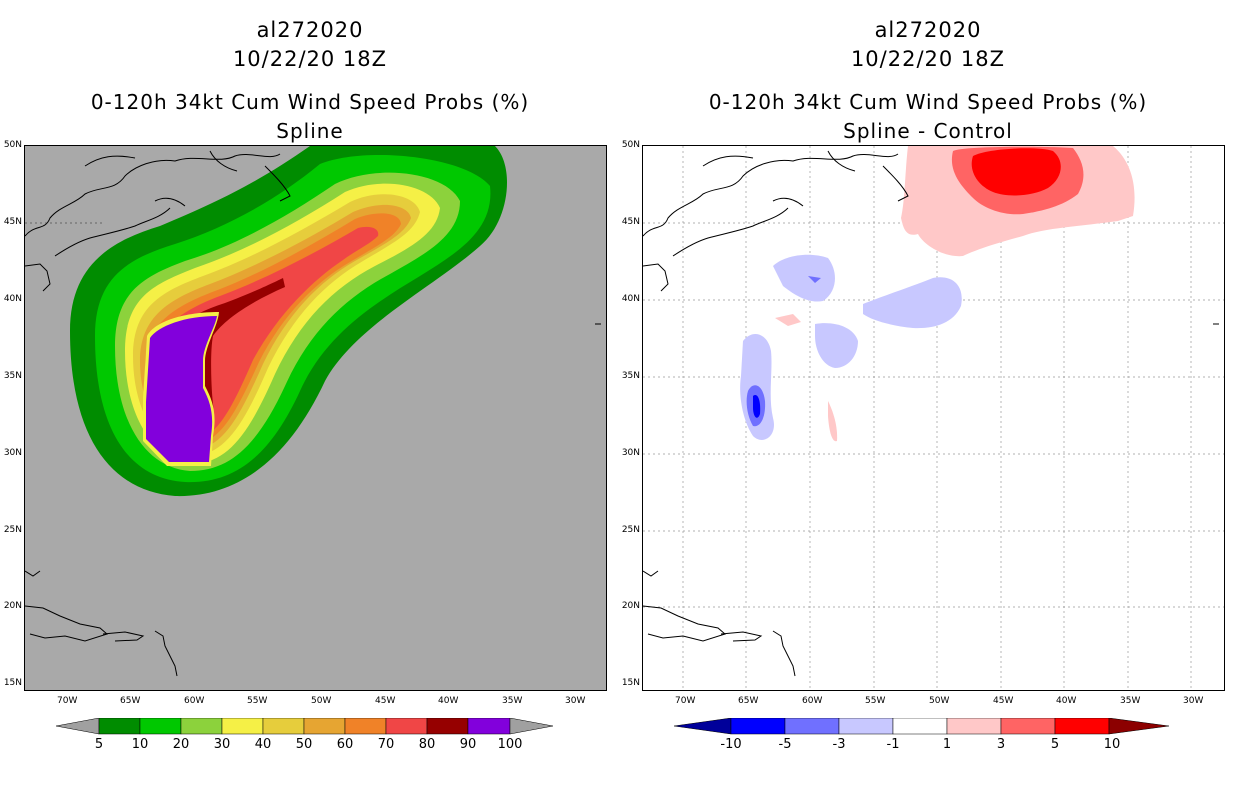 Image resolution: width=1236 pixels, height=800 pixels. What do you see at coordinates (630, 299) in the screenshot?
I see `right-lat-label: 40N` at bounding box center [630, 299].